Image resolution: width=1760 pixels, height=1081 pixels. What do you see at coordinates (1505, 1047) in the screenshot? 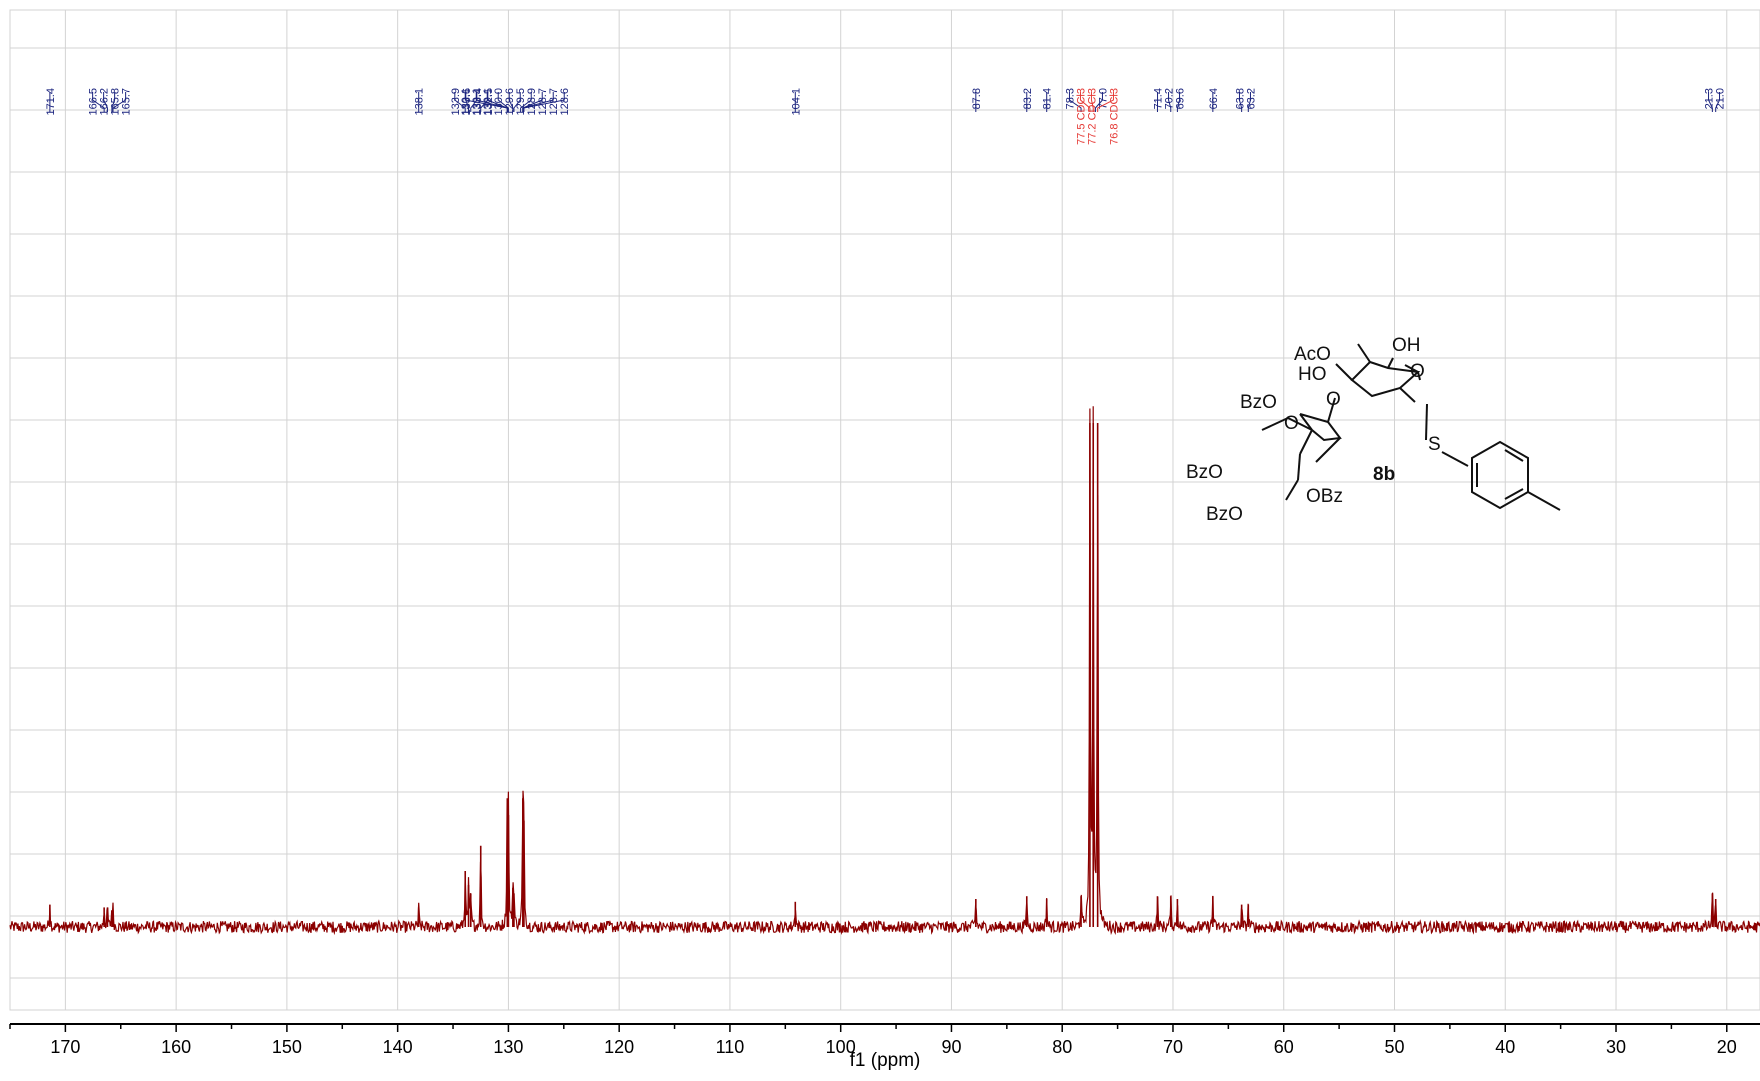
I see `x-tick-label: 40` at bounding box center [1505, 1047].